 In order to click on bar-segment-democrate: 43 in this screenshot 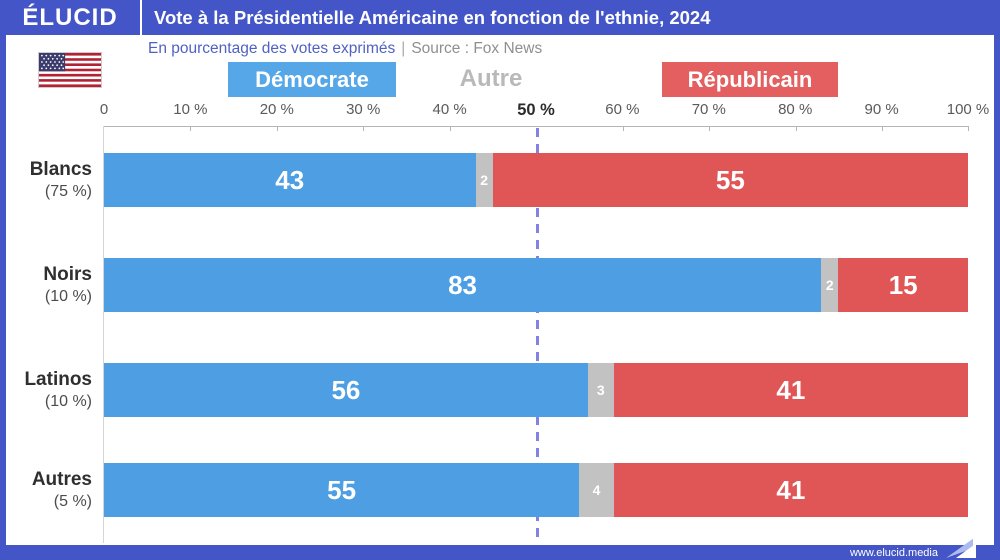, I will do `click(290, 180)`.